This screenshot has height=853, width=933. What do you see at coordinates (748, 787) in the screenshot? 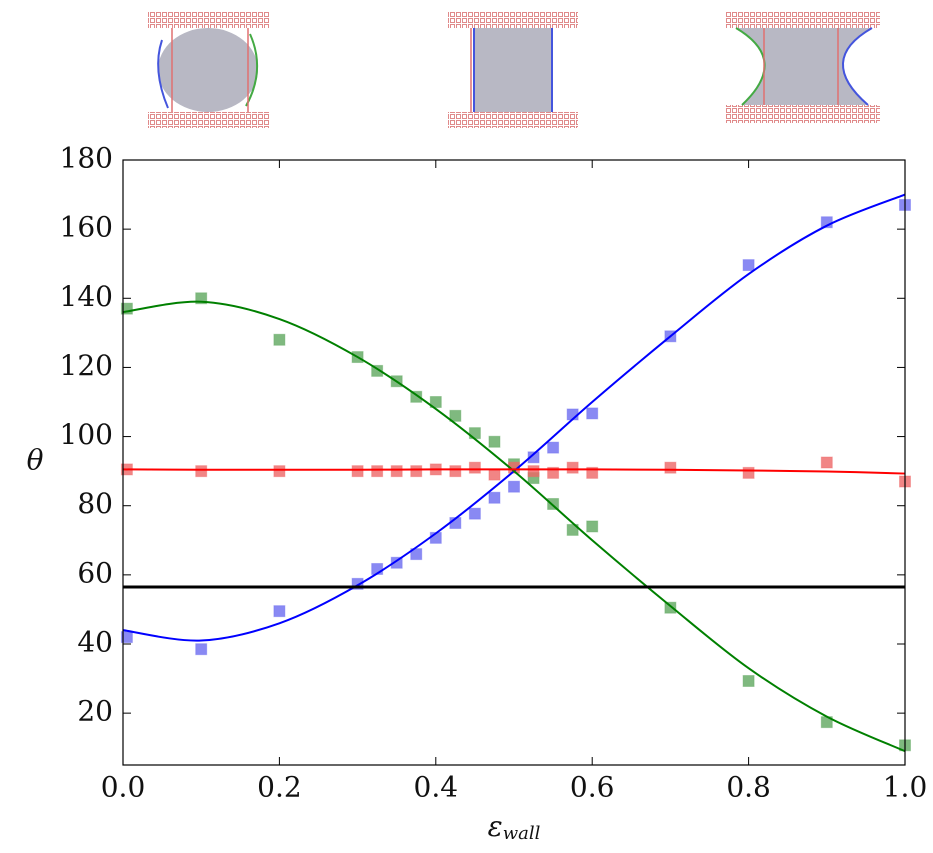
I see `x-tick-label: 0.8` at bounding box center [748, 787].